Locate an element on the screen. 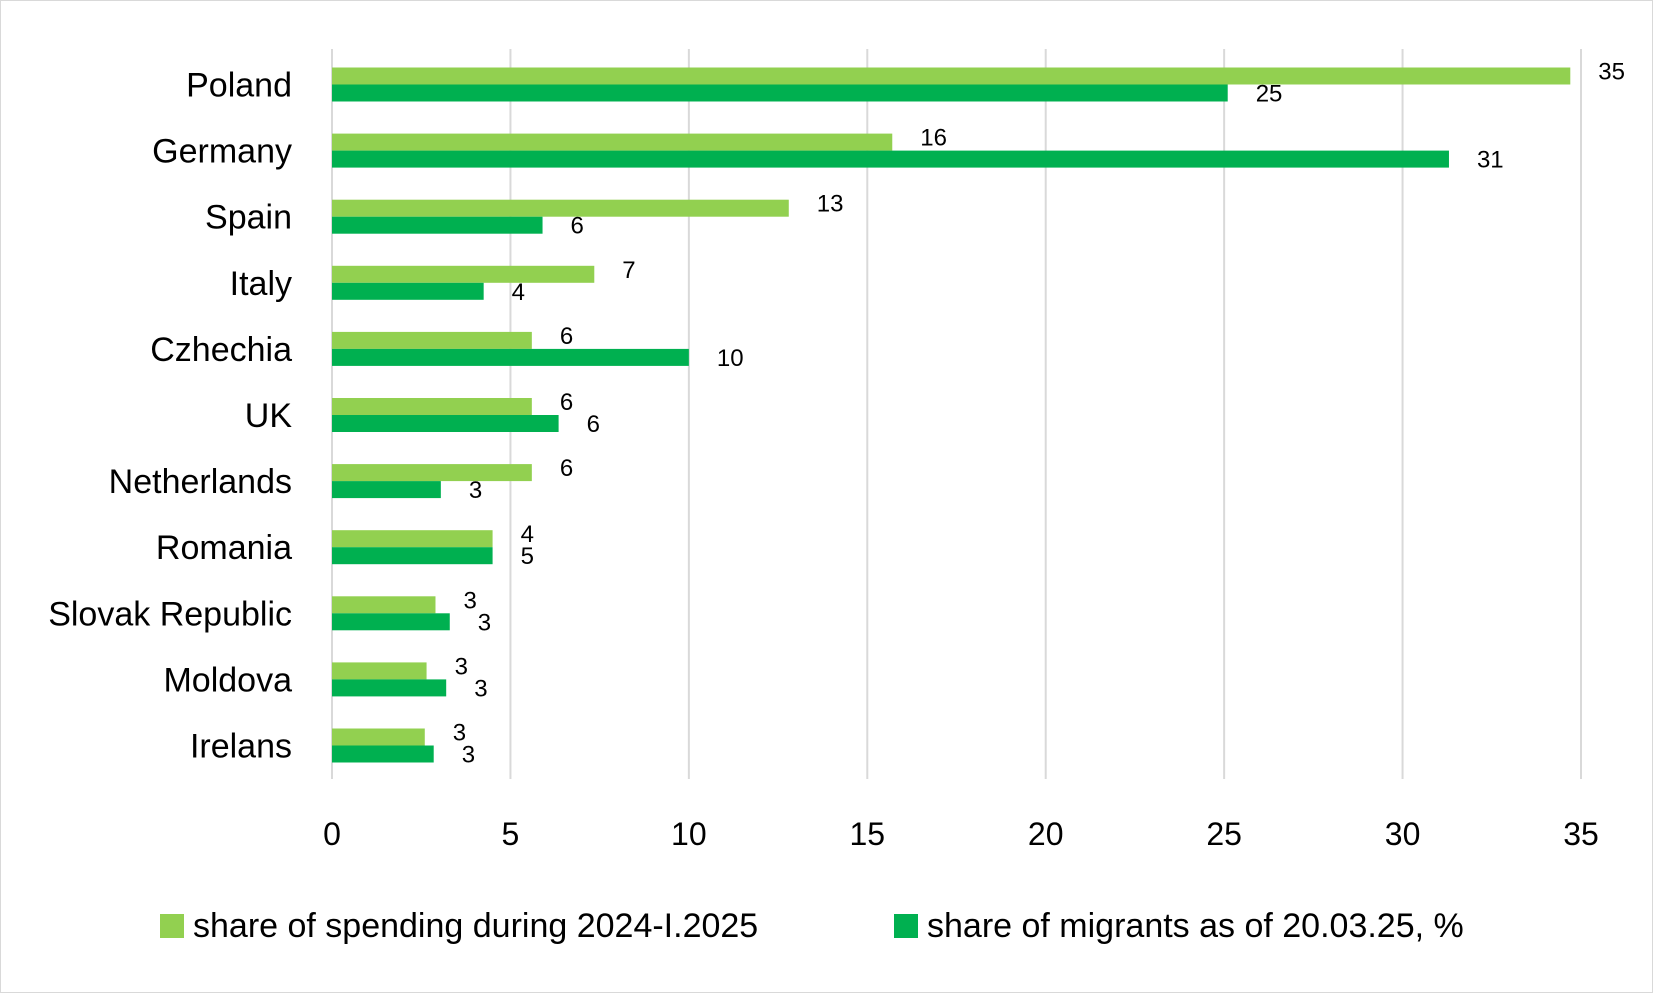  x-tick-label-10: 10 is located at coordinates (689, 834).